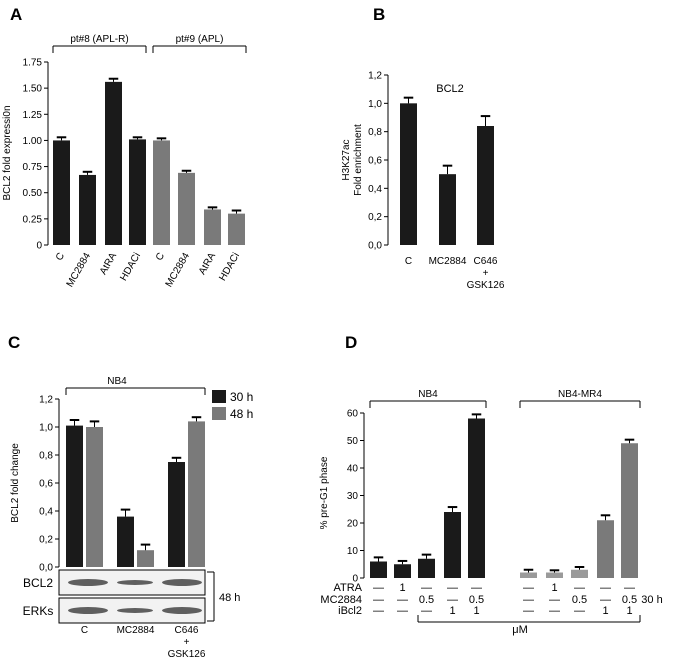  What do you see at coordinates (486, 285) in the screenshot?
I see `panel-b-x-tick-label-sub: GSK126` at bounding box center [486, 285].